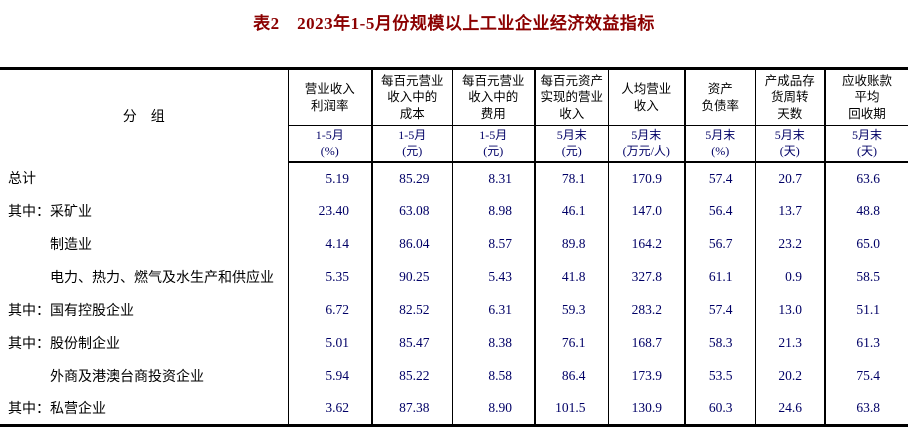 This screenshot has width=908, height=435. I want to click on value-cell: 170.9, so click(646, 178).